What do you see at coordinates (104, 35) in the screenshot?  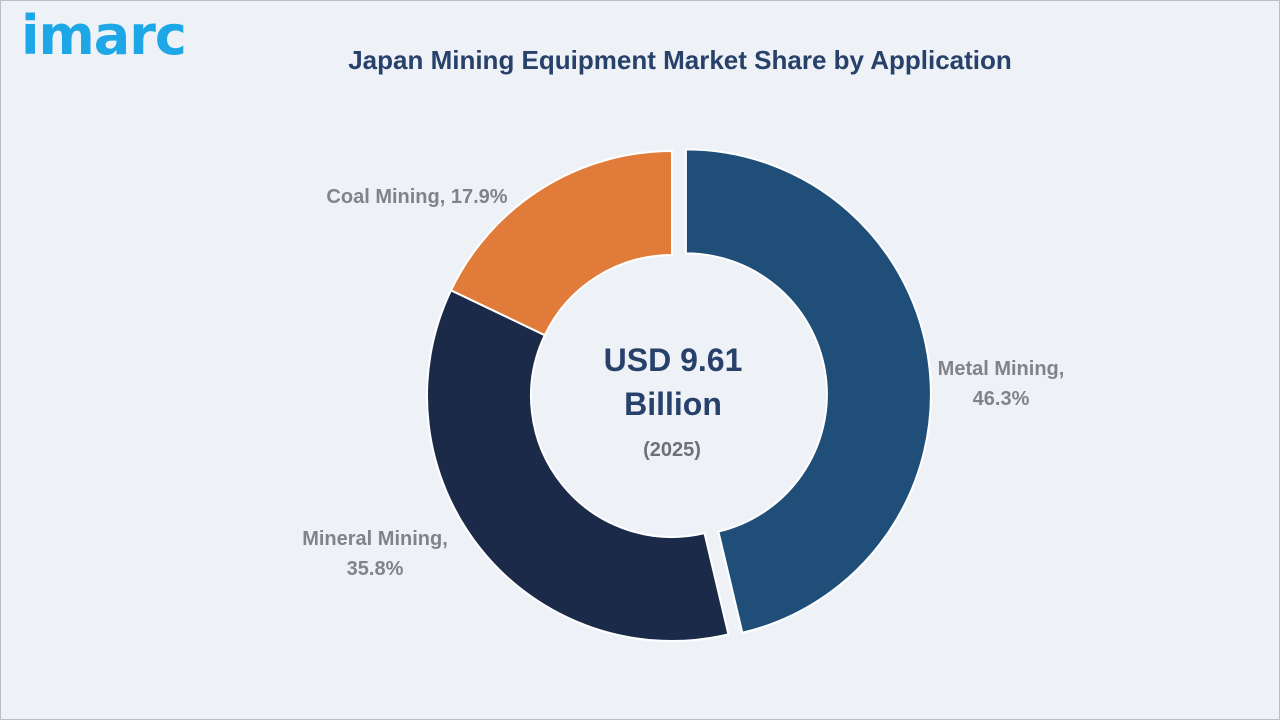 I see `imarc-logo: imarc` at bounding box center [104, 35].